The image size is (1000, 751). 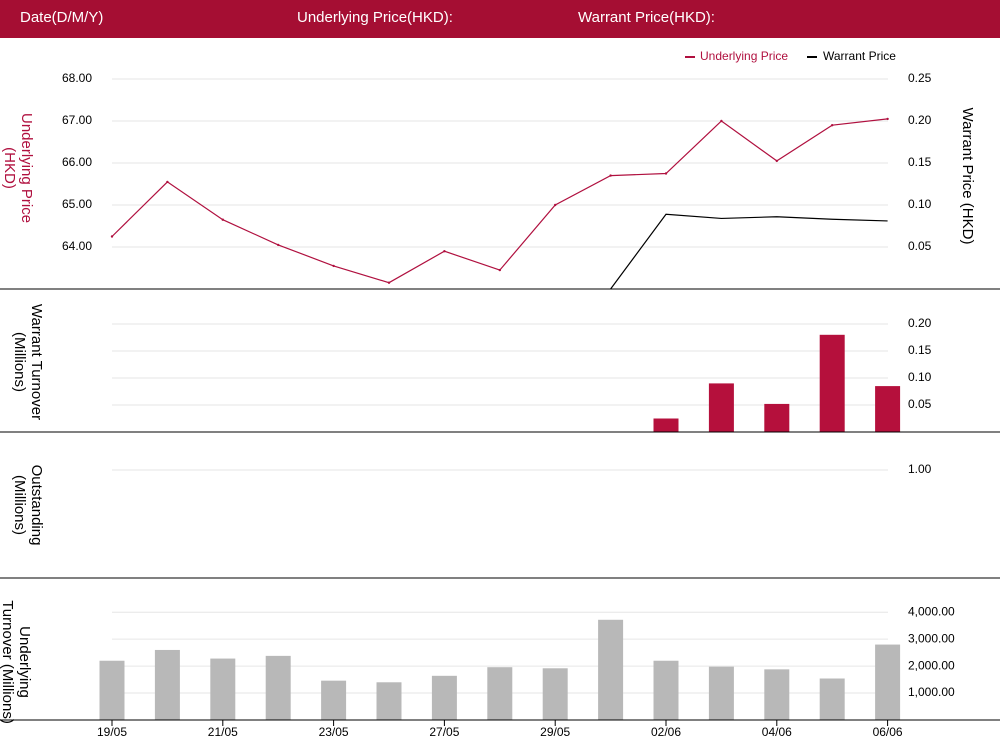 What do you see at coordinates (920, 120) in the screenshot?
I see `right-axis-tick-label: 0.20` at bounding box center [920, 120].